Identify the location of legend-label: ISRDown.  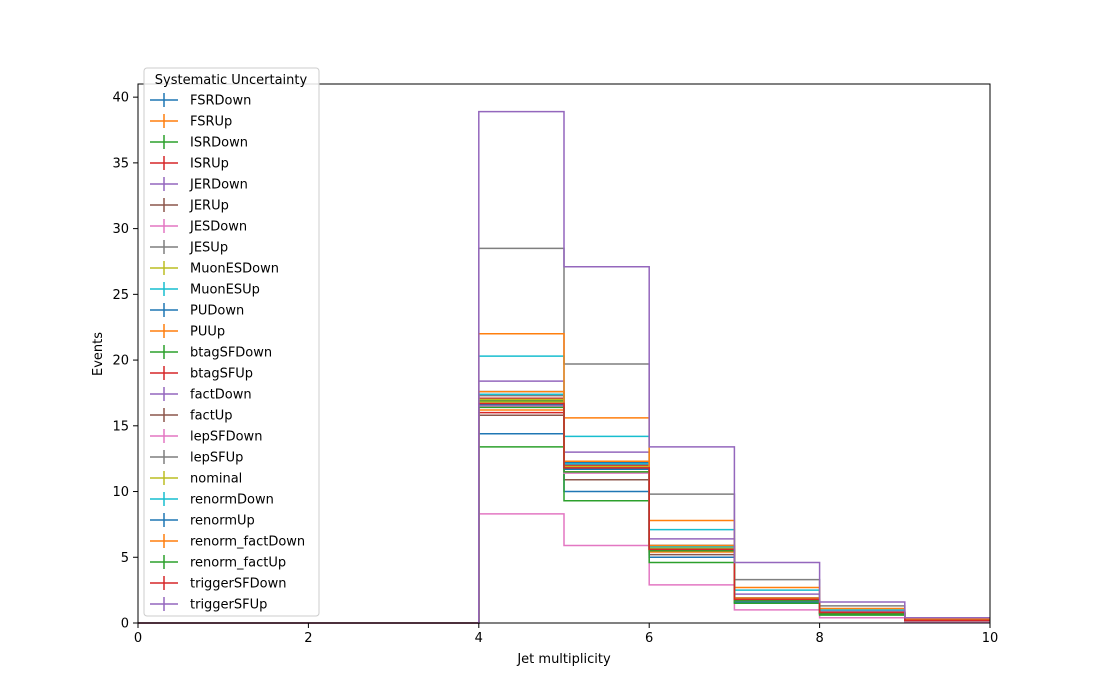
(219, 143).